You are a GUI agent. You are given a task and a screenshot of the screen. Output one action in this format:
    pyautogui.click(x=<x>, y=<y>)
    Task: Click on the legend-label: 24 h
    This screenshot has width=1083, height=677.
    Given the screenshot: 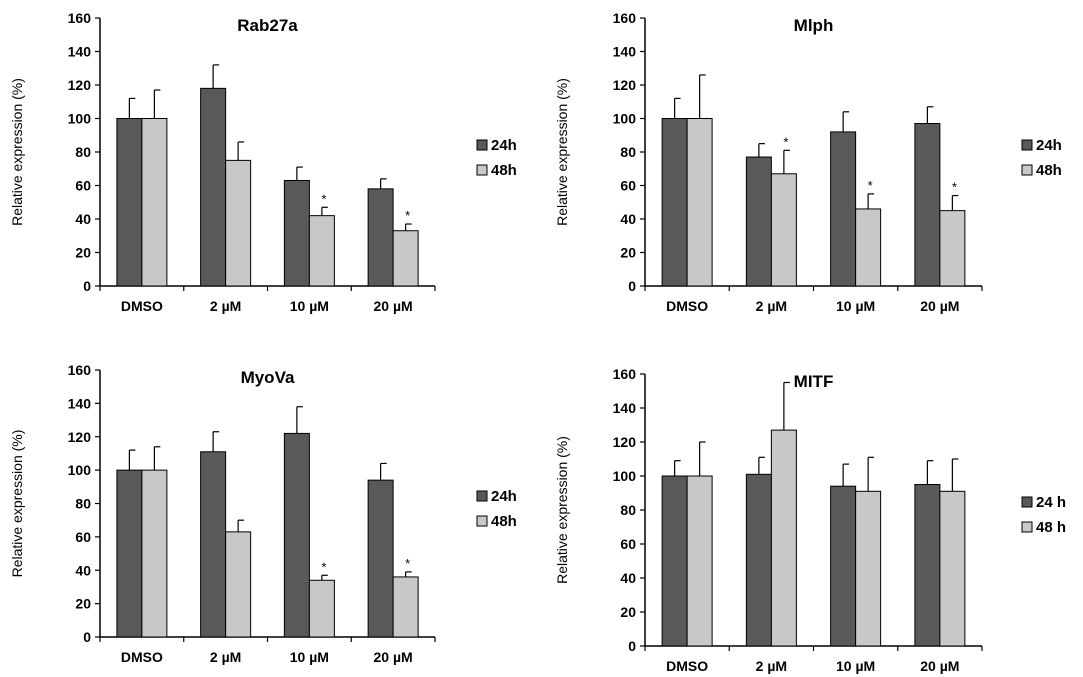 What is the action you would take?
    pyautogui.click(x=1051, y=502)
    